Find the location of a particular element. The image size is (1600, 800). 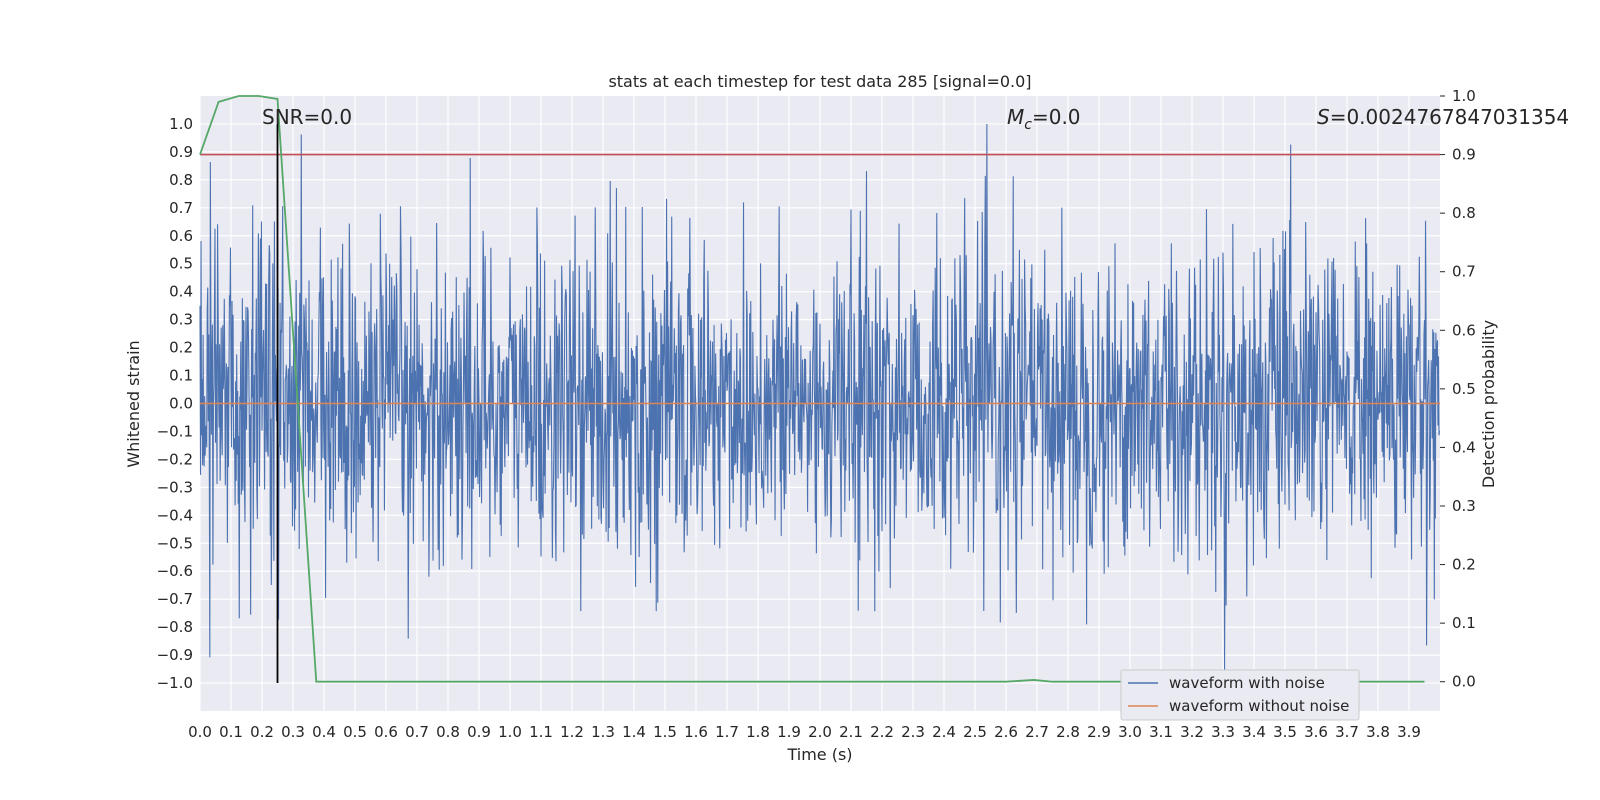

y2-tick-label: 0.8 is located at coordinates (1464, 213).